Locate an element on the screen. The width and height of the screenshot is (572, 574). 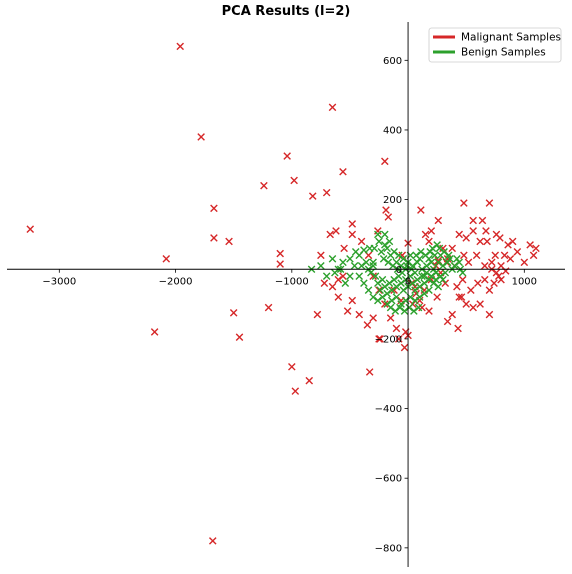
legend-label: Benign Samples is located at coordinates (503, 53).